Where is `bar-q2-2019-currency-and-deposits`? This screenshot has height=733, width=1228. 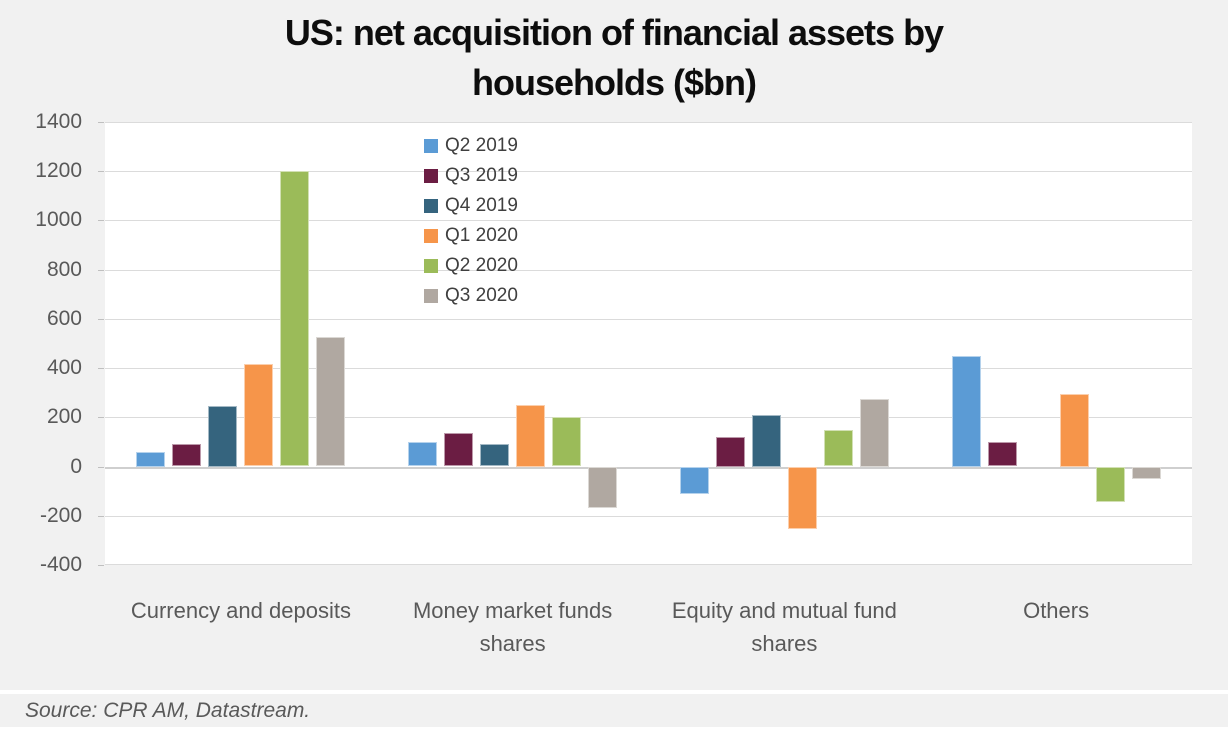
bar-q2-2019-currency-and-deposits is located at coordinates (151, 459).